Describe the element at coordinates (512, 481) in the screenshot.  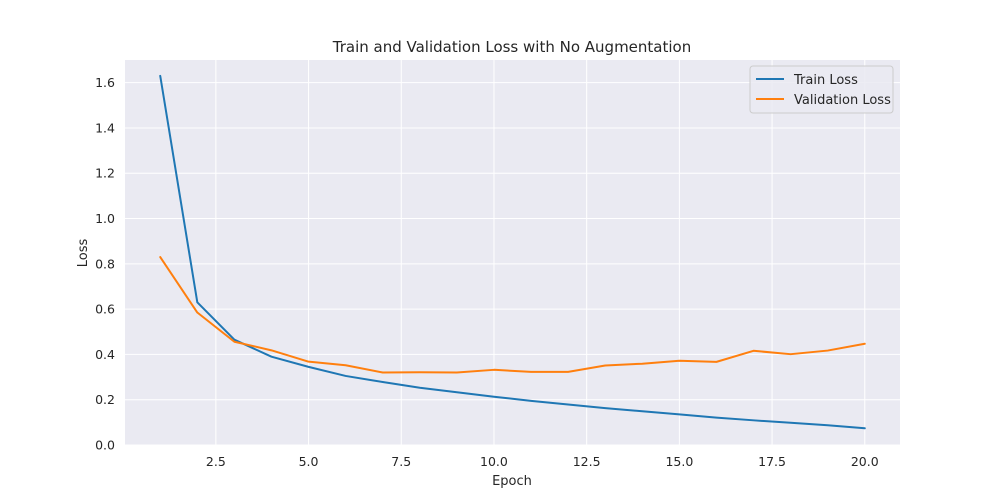
I see `x-axis-label: Epoch` at that location.